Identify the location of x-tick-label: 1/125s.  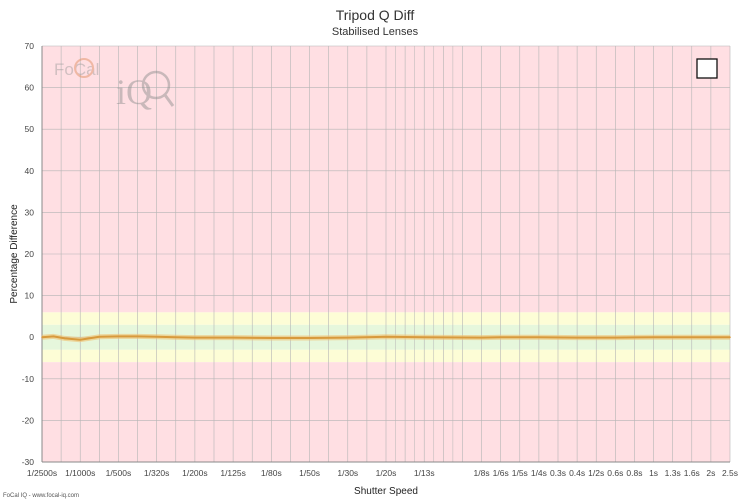
(233, 473).